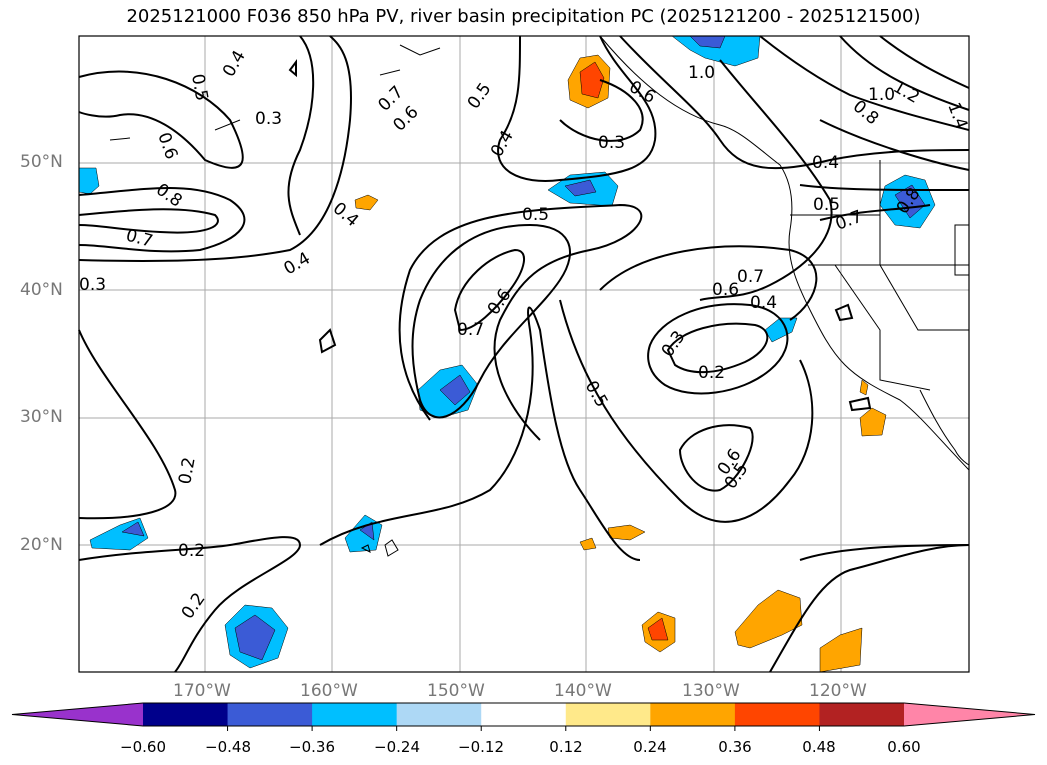 The width and height of the screenshot is (1047, 765). I want to click on colorbar-tick: −0.60, so click(143, 747).